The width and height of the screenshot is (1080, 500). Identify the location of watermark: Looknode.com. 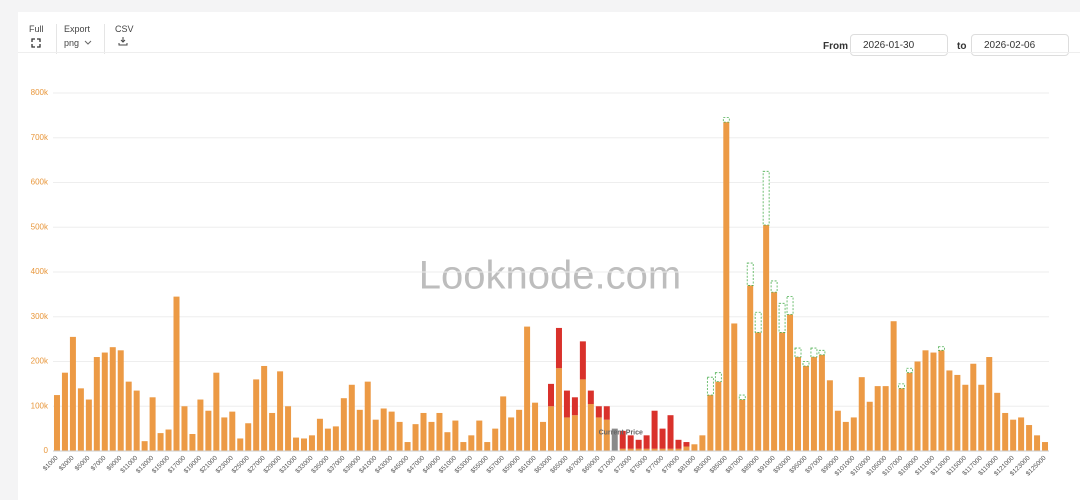
(550, 276).